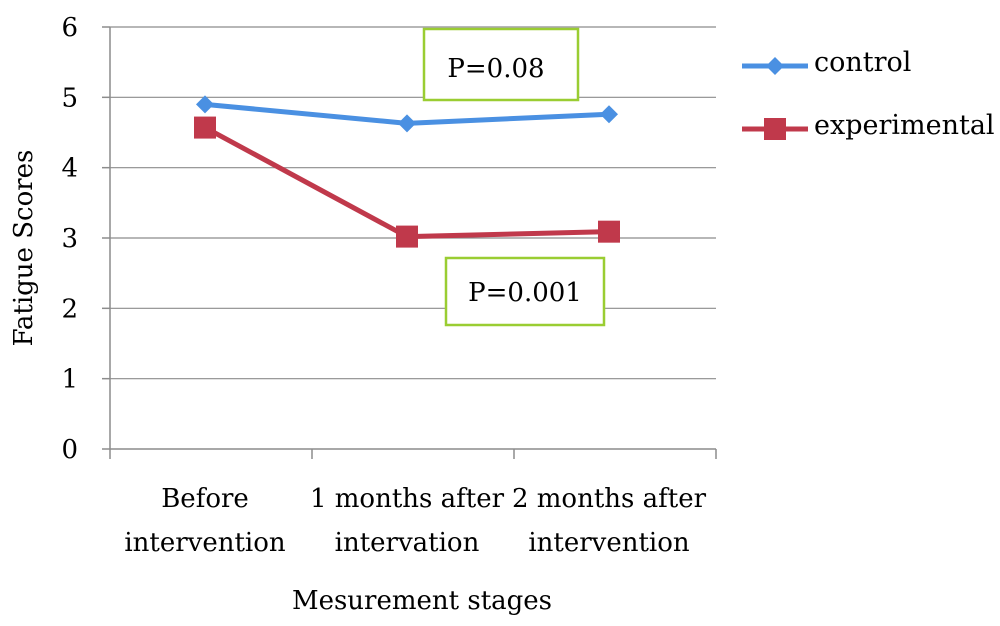 The image size is (1000, 626). I want to click on x-category-label: 1 months after, so click(407, 499).